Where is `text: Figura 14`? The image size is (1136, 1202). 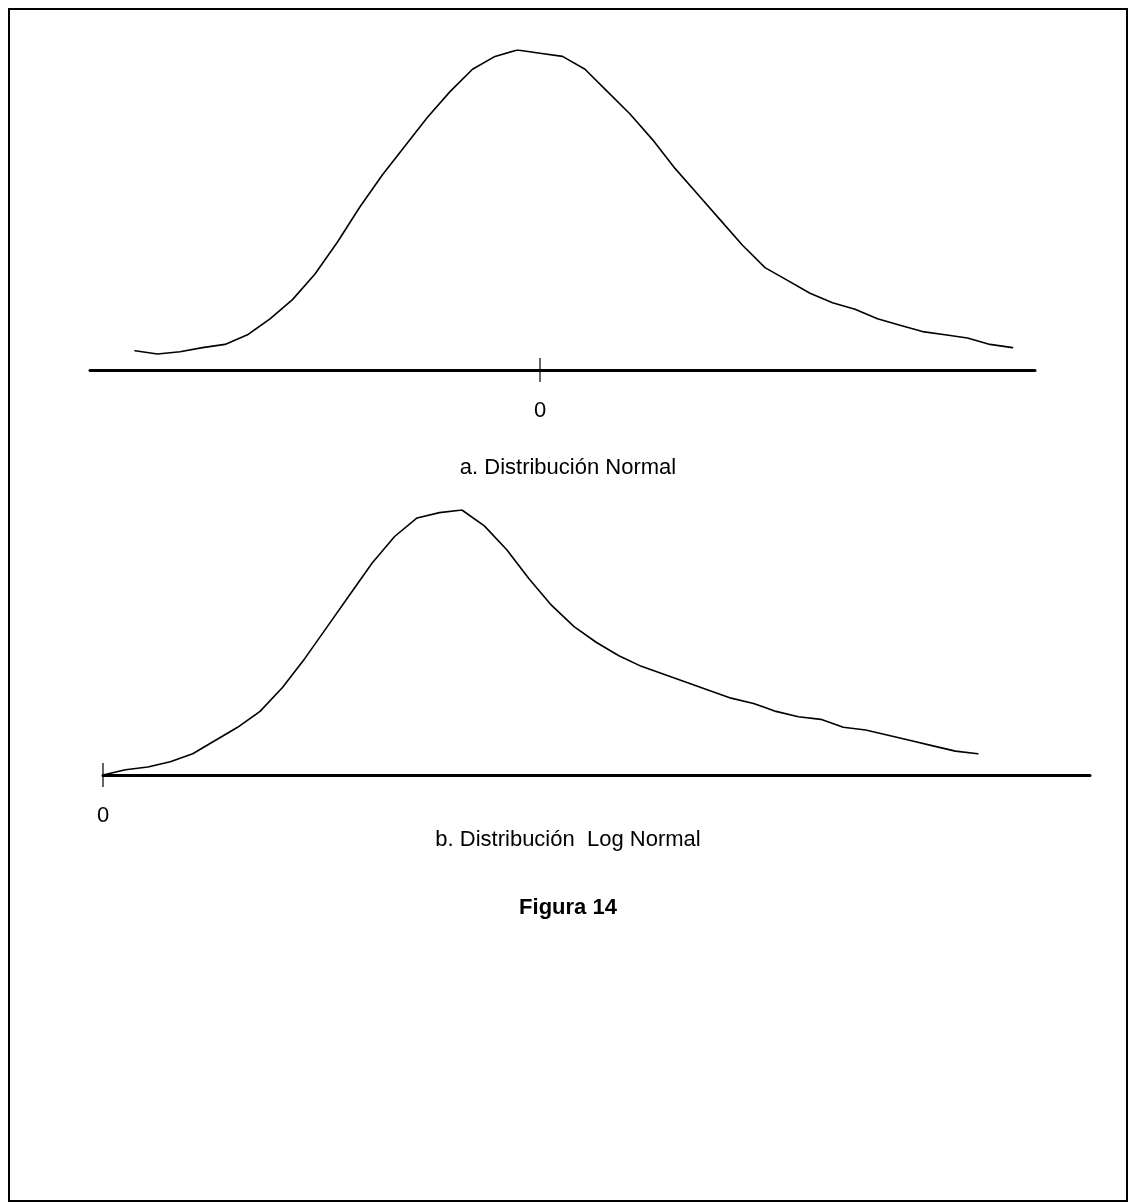 text: Figura 14 is located at coordinates (568, 906).